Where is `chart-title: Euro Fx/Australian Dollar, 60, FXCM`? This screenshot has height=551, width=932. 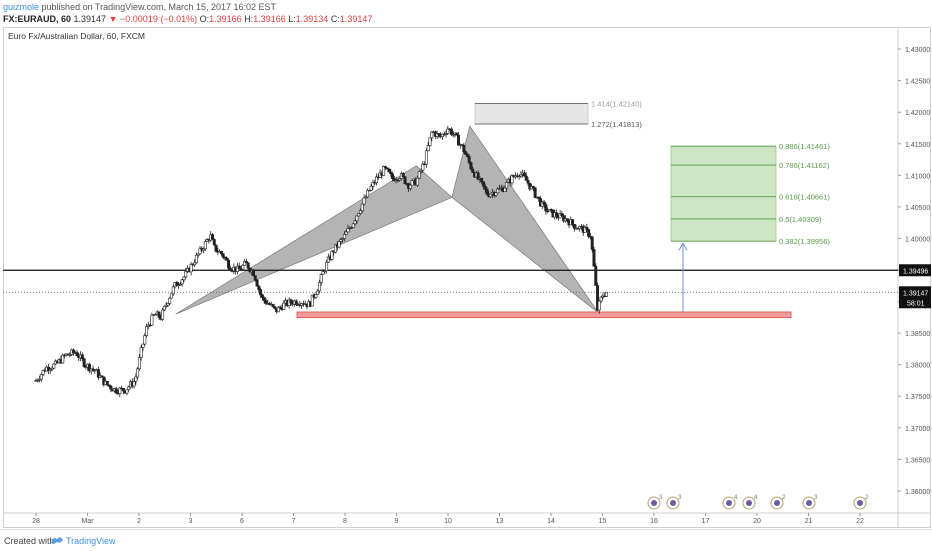
chart-title: Euro Fx/Australian Dollar, 60, FXCM is located at coordinates (76, 36).